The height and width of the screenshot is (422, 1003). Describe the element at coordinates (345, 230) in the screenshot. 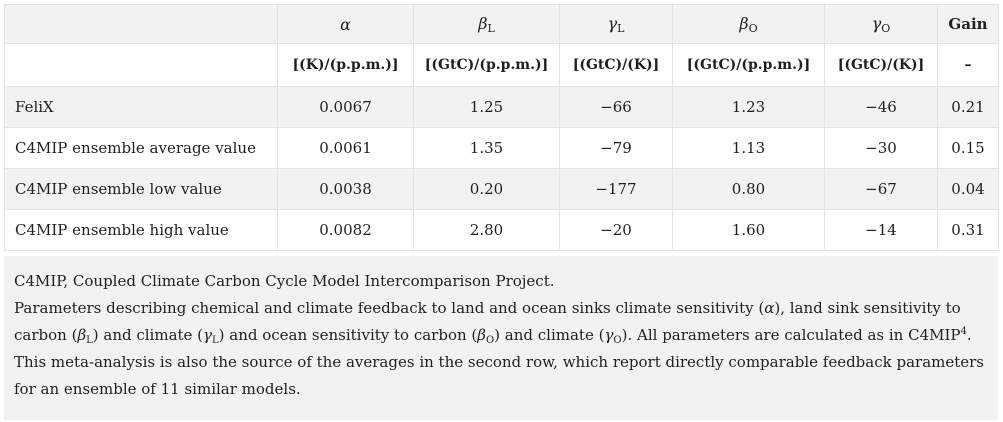

I see `table-cell: 0.0082` at that location.